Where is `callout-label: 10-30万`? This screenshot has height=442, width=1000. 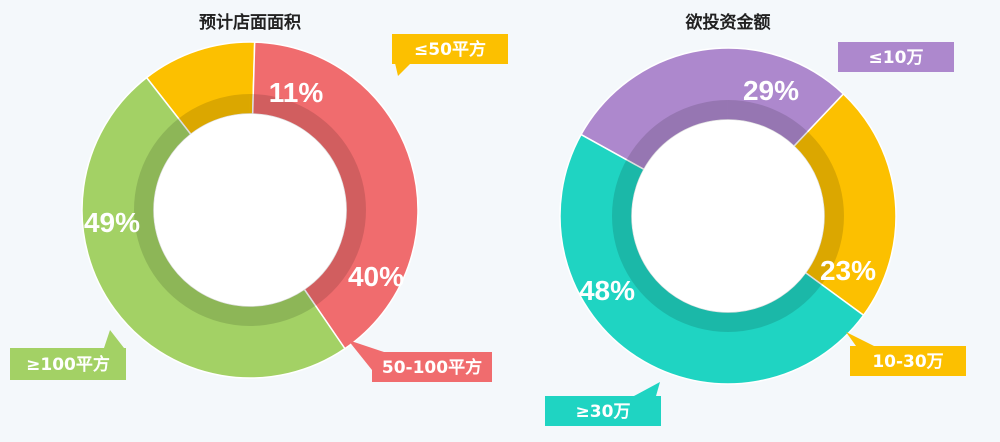 callout-label: 10-30万 is located at coordinates (906, 354).